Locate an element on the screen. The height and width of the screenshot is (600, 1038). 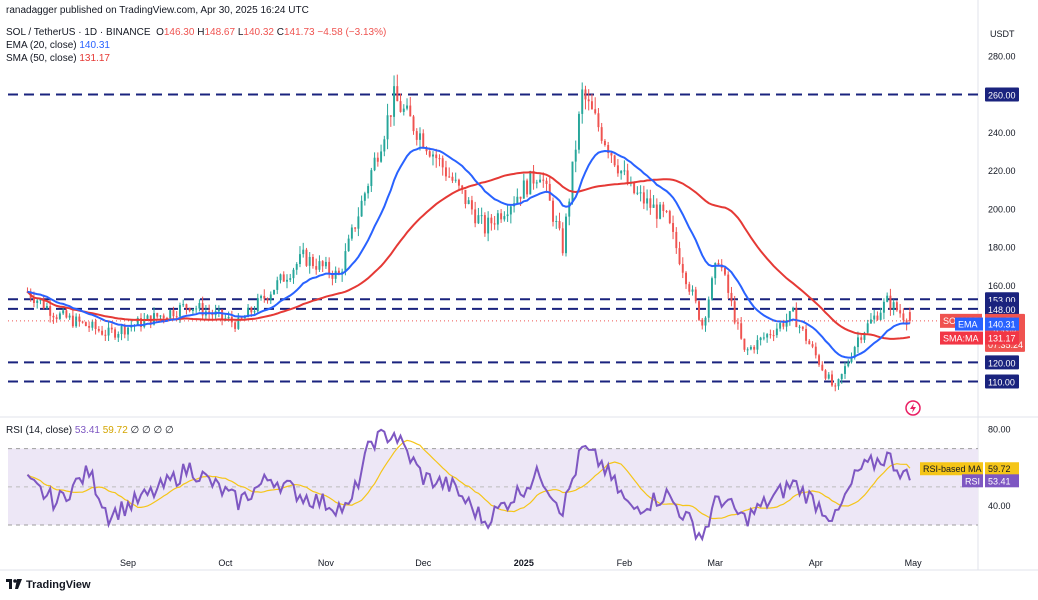
level-badge: 148.00 is located at coordinates (1002, 310).